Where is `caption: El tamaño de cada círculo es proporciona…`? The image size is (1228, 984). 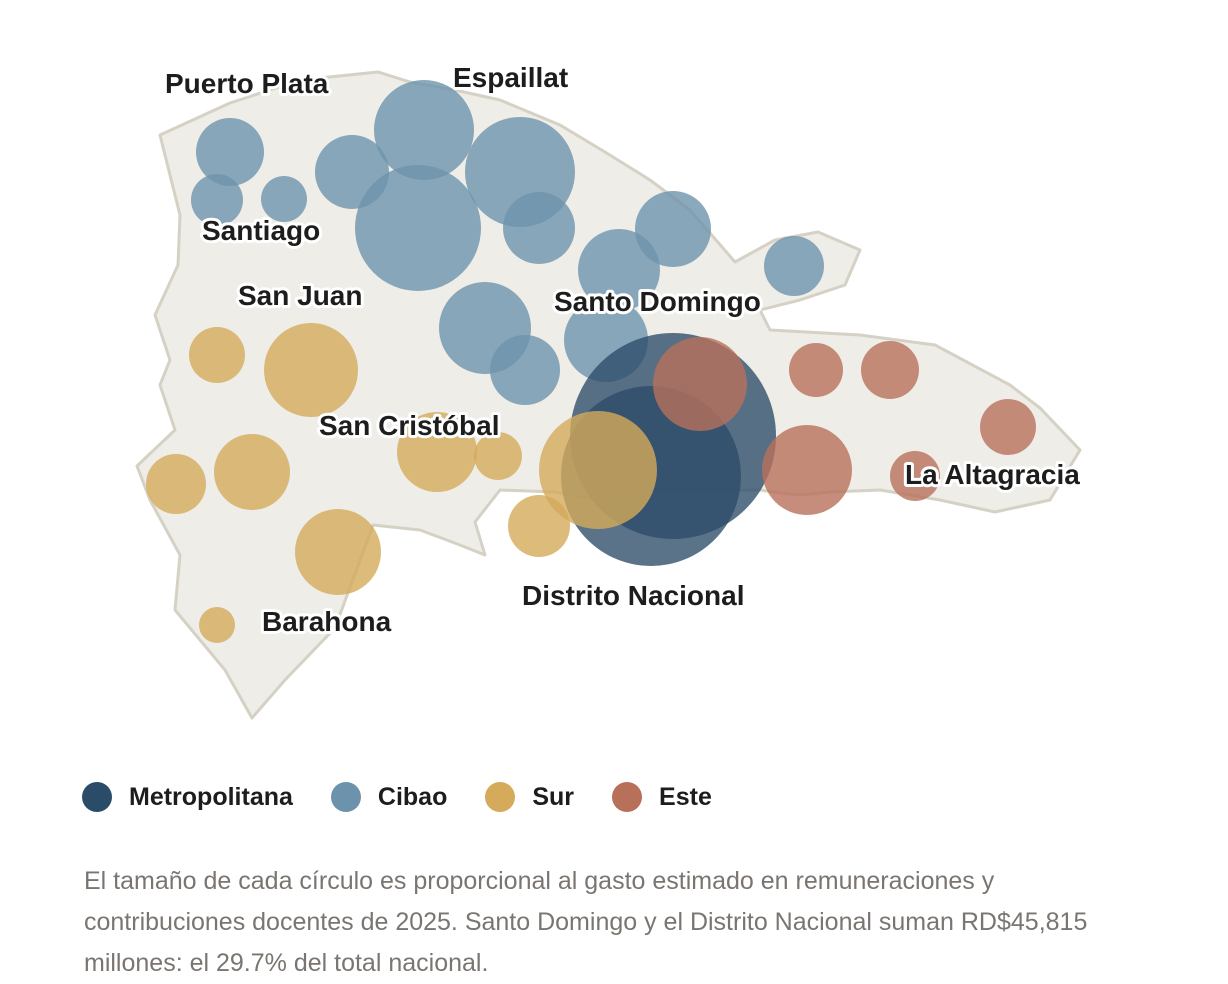
caption: El tamaño de cada círculo es proporciona… is located at coordinates (586, 922).